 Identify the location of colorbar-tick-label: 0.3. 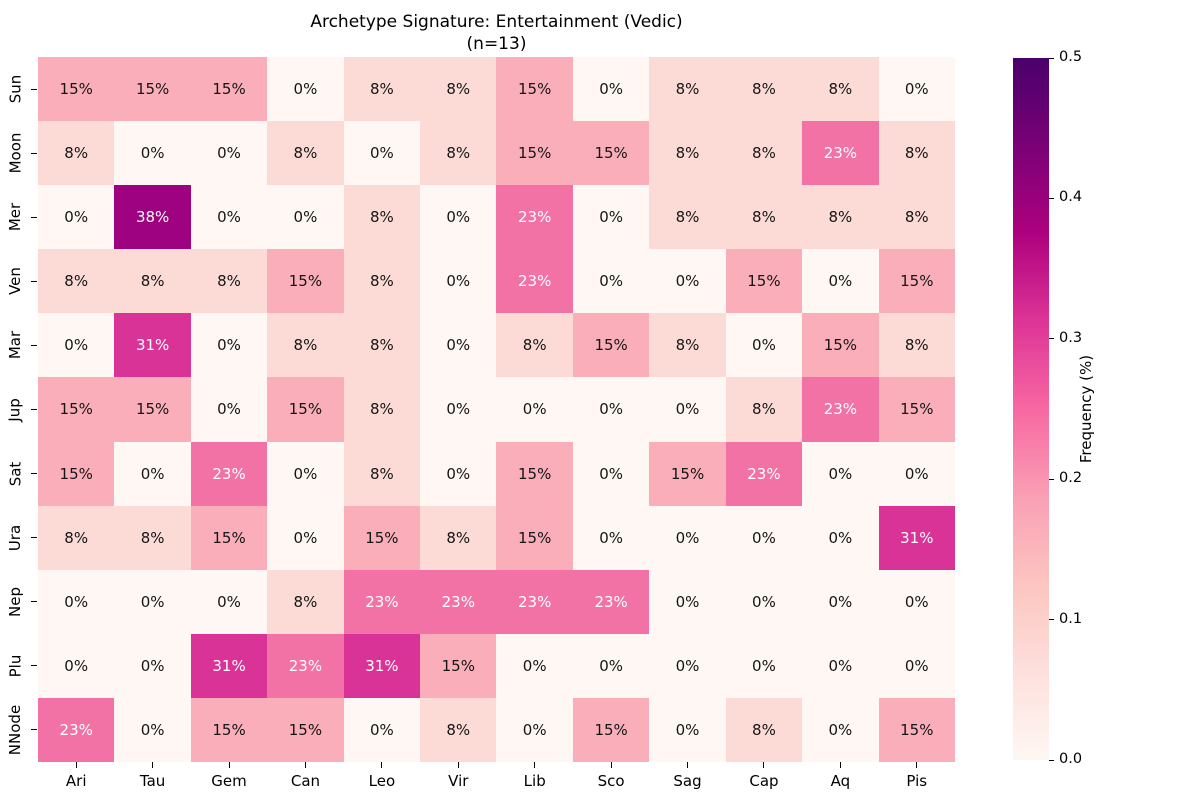
(1071, 337).